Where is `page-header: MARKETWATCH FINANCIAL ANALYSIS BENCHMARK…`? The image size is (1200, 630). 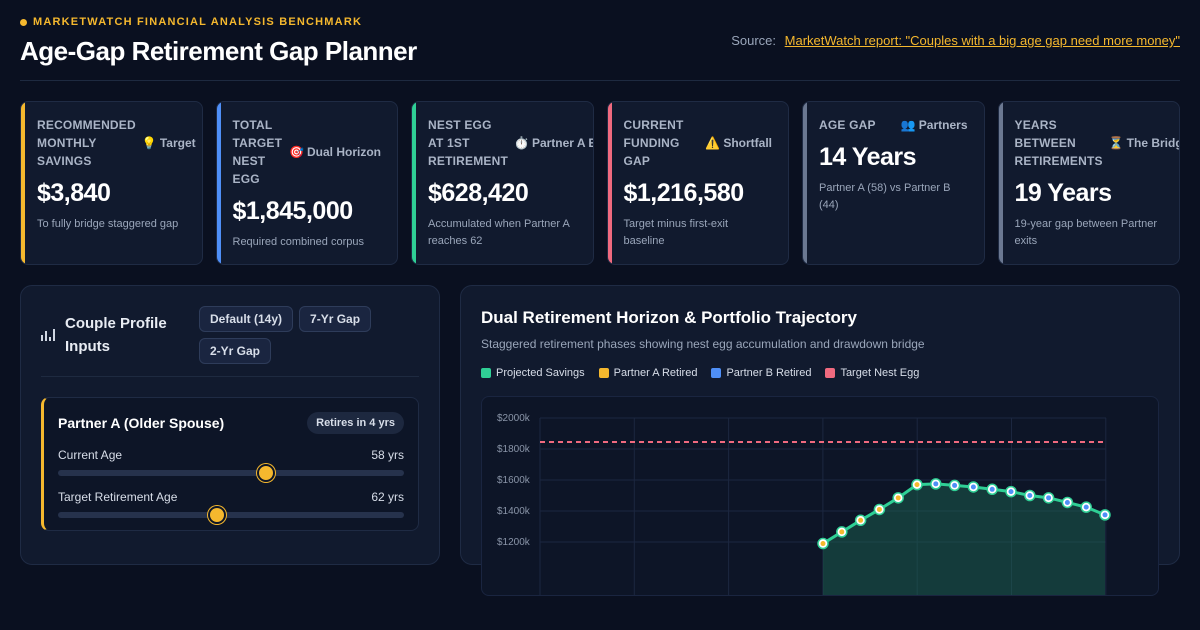 page-header: MARKETWATCH FINANCIAL ANALYSIS BENCHMARK… is located at coordinates (600, 48).